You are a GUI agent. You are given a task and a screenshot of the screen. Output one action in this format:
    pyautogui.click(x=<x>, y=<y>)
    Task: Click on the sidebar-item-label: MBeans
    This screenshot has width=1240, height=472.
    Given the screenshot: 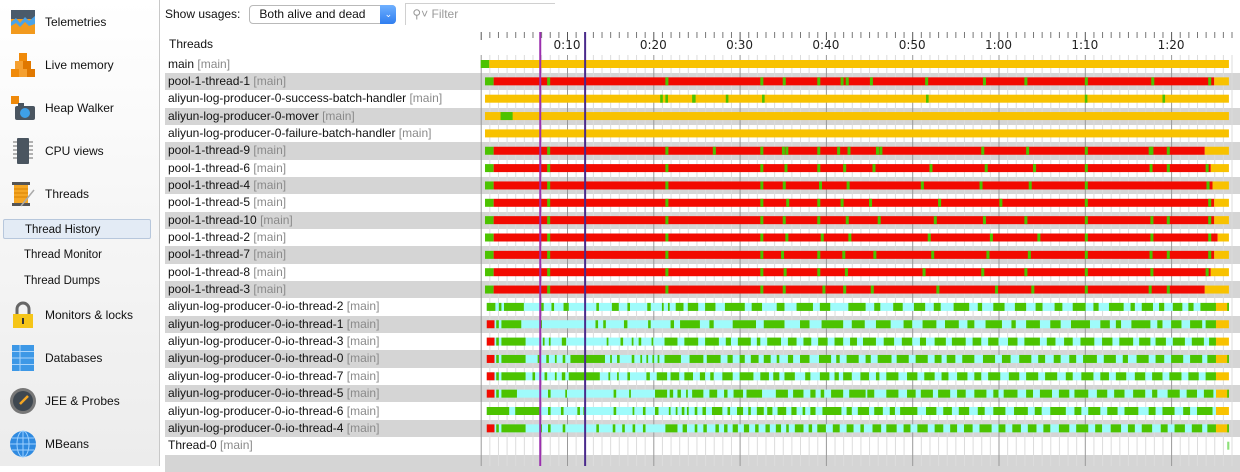 What is the action you would take?
    pyautogui.click(x=67, y=444)
    